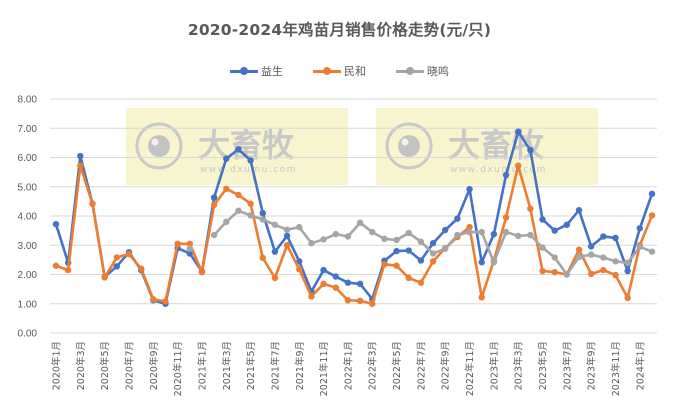 The image size is (679, 417). I want to click on legend-item-xiaoming: 晓鸣, so click(422, 71).